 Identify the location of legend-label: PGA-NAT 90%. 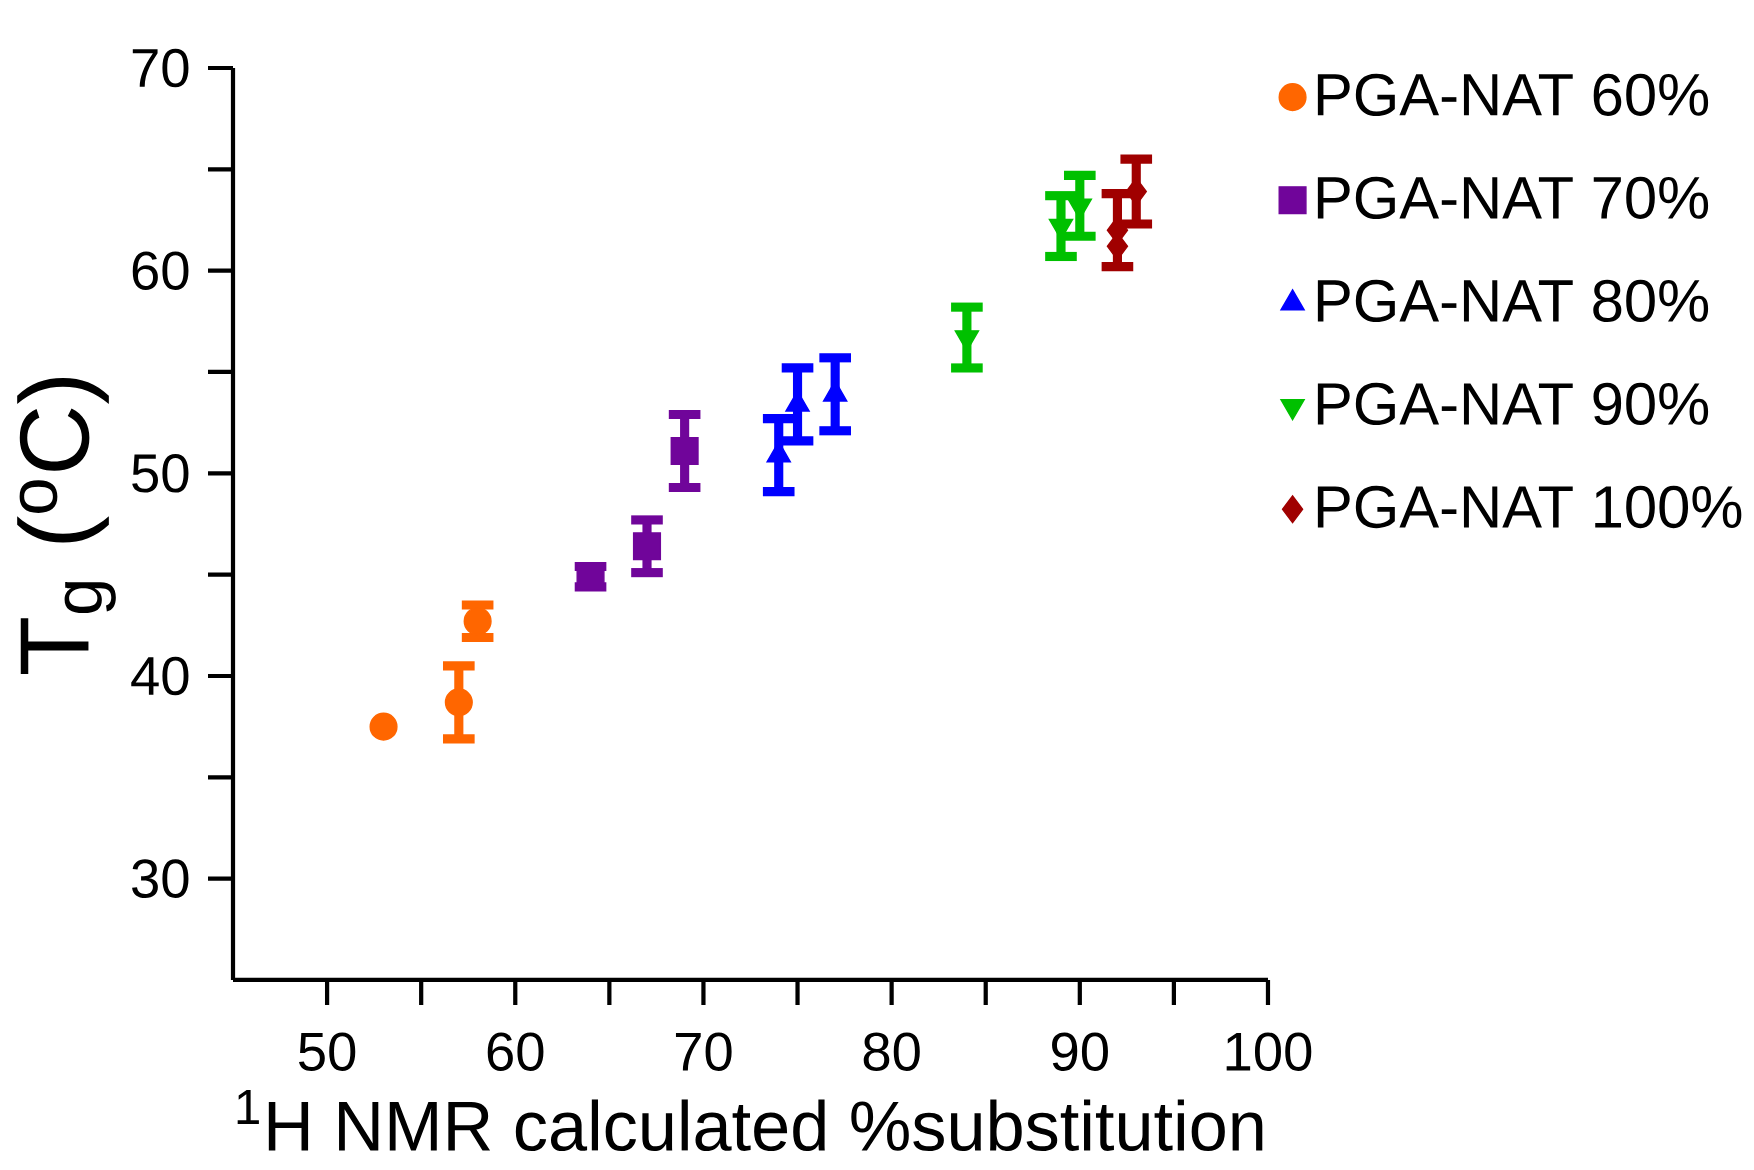
(1513, 404).